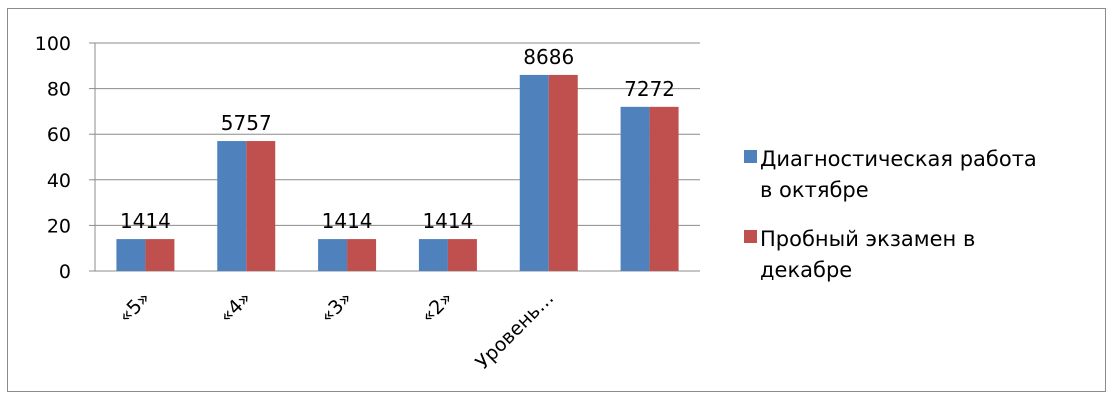 The width and height of the screenshot is (1115, 401). I want to click on x-tick-label: «5», so click(134, 307).